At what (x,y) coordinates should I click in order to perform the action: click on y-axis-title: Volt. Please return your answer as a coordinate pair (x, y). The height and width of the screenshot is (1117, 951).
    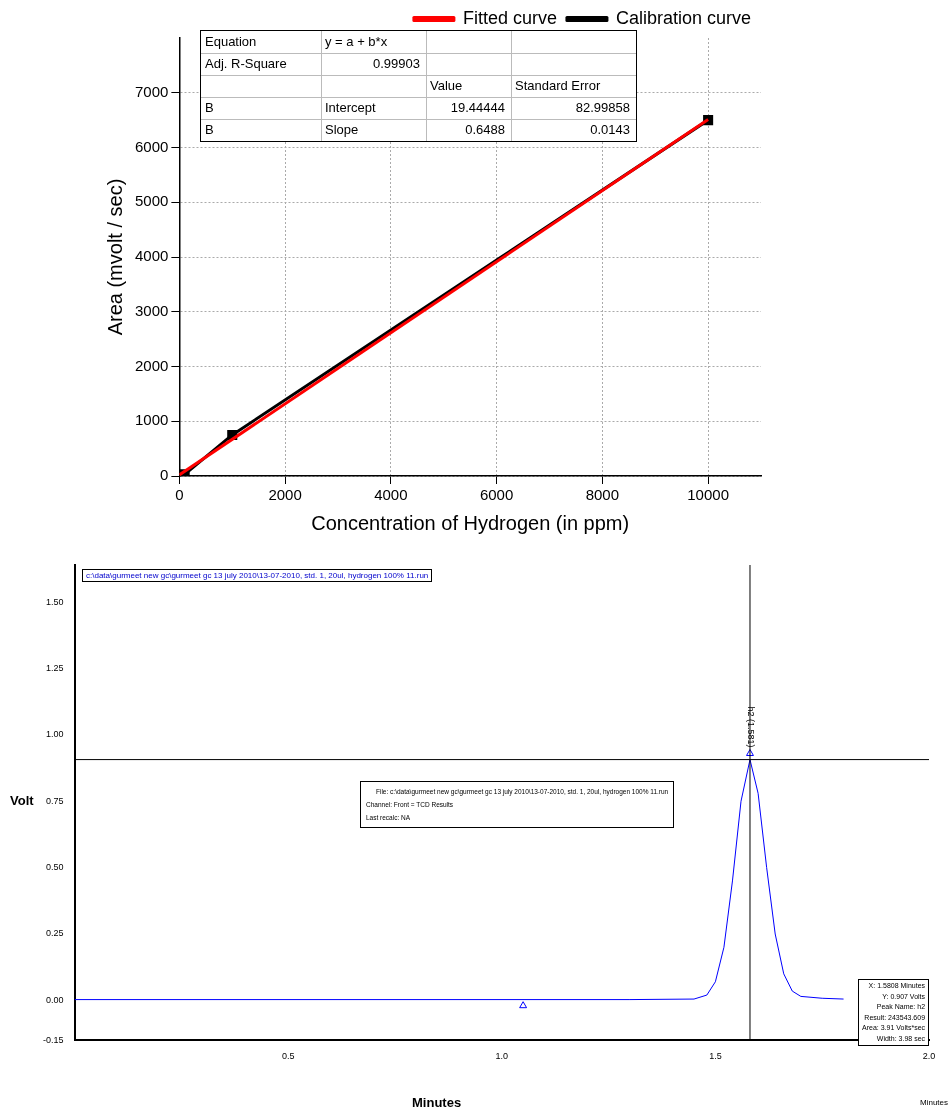
    Looking at the image, I should click on (22, 800).